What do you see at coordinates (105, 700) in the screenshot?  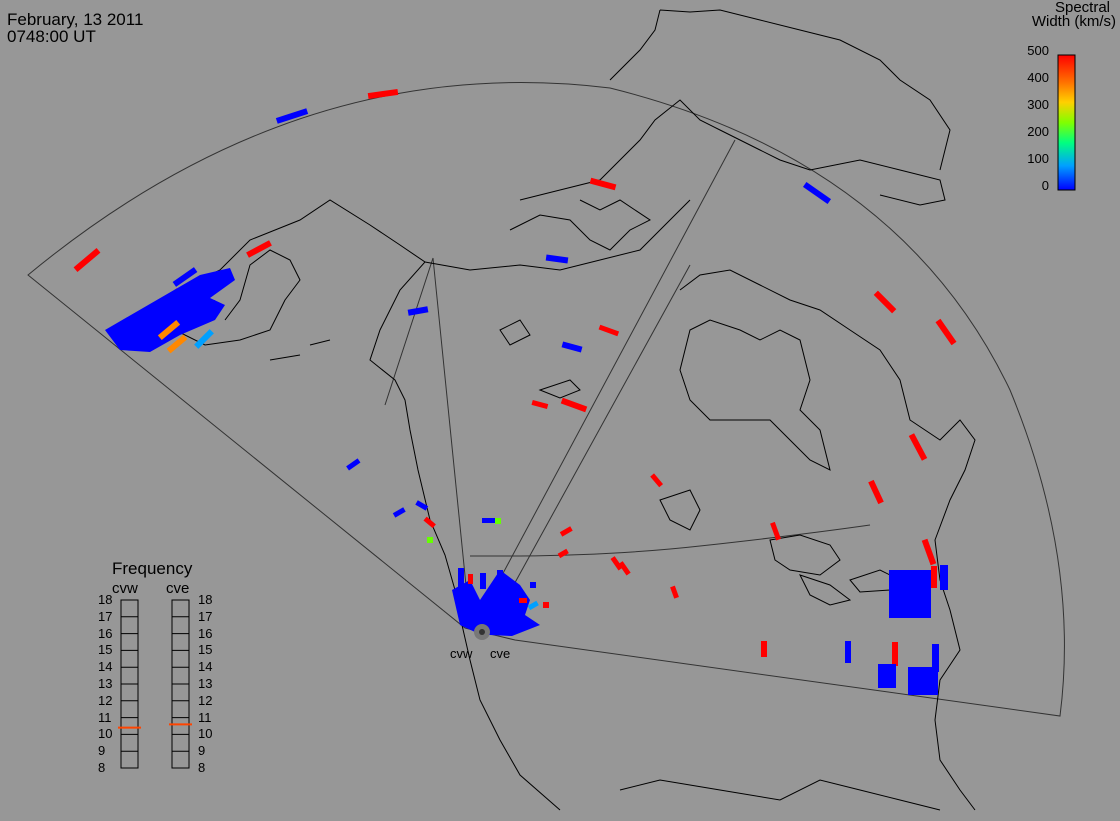 I see `frequency-tick-label-left: 12` at bounding box center [105, 700].